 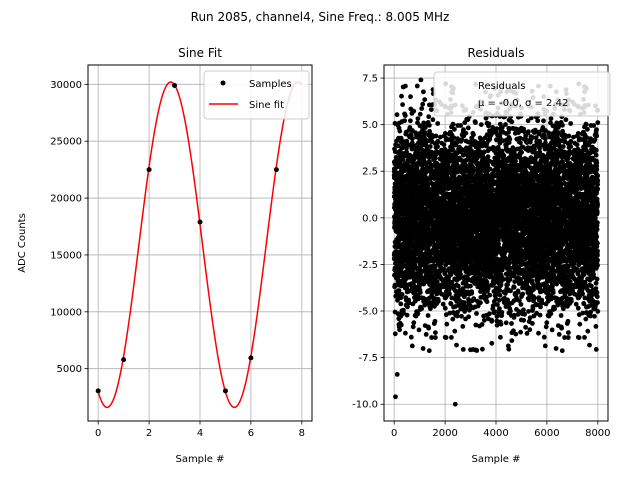 I want to click on sine-fit-xlabel: Sample #, so click(x=199, y=459).